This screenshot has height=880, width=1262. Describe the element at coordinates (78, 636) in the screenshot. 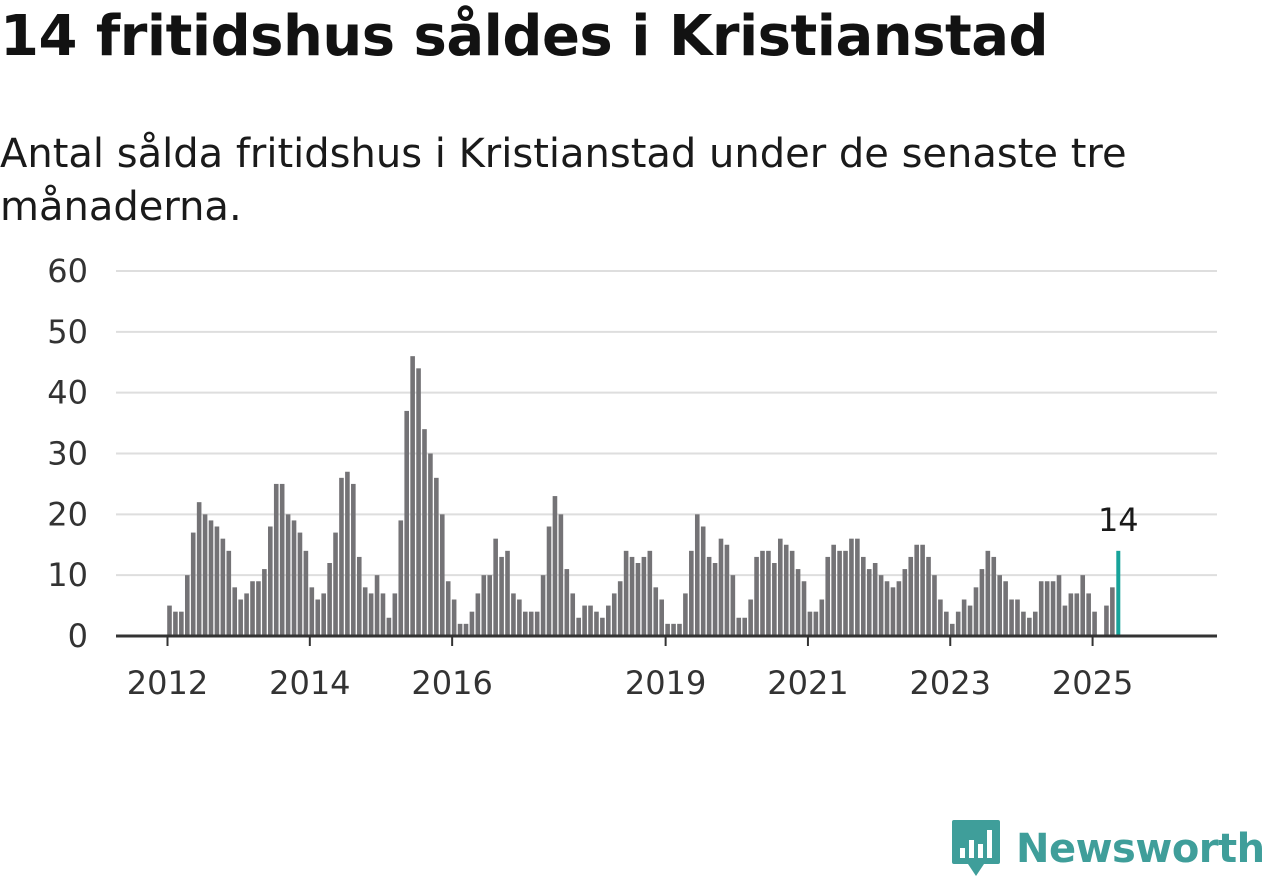

I see `y-tick-label: 0` at that location.